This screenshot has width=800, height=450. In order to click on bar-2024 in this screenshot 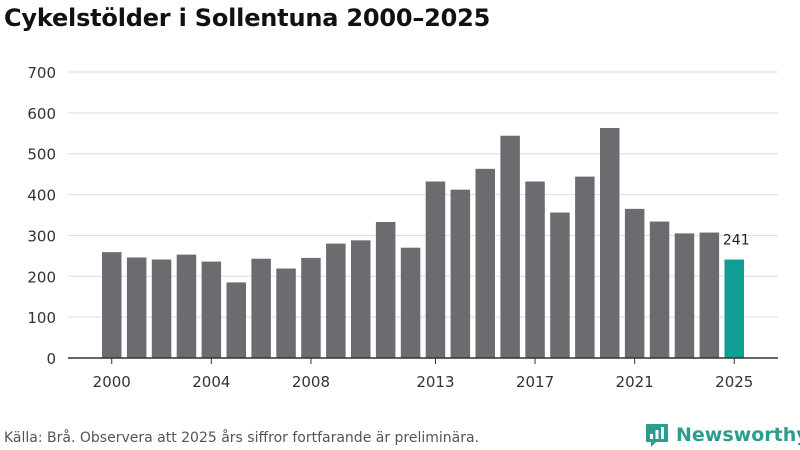, I will do `click(709, 295)`.